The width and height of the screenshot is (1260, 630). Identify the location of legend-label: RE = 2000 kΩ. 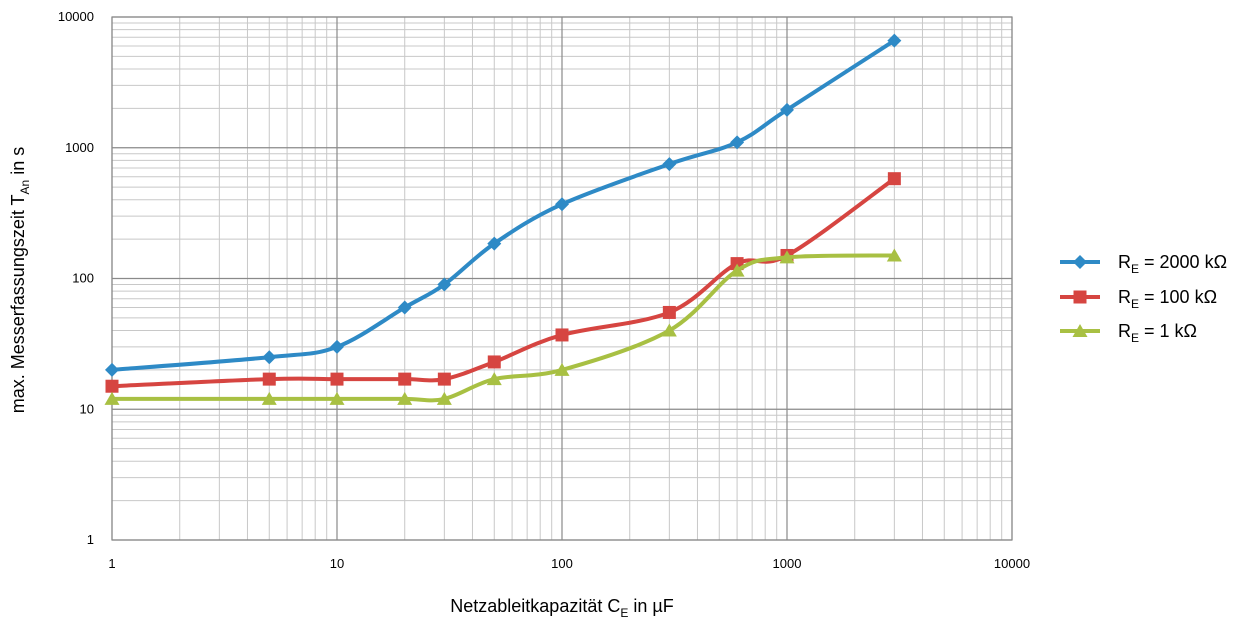
(1172, 264).